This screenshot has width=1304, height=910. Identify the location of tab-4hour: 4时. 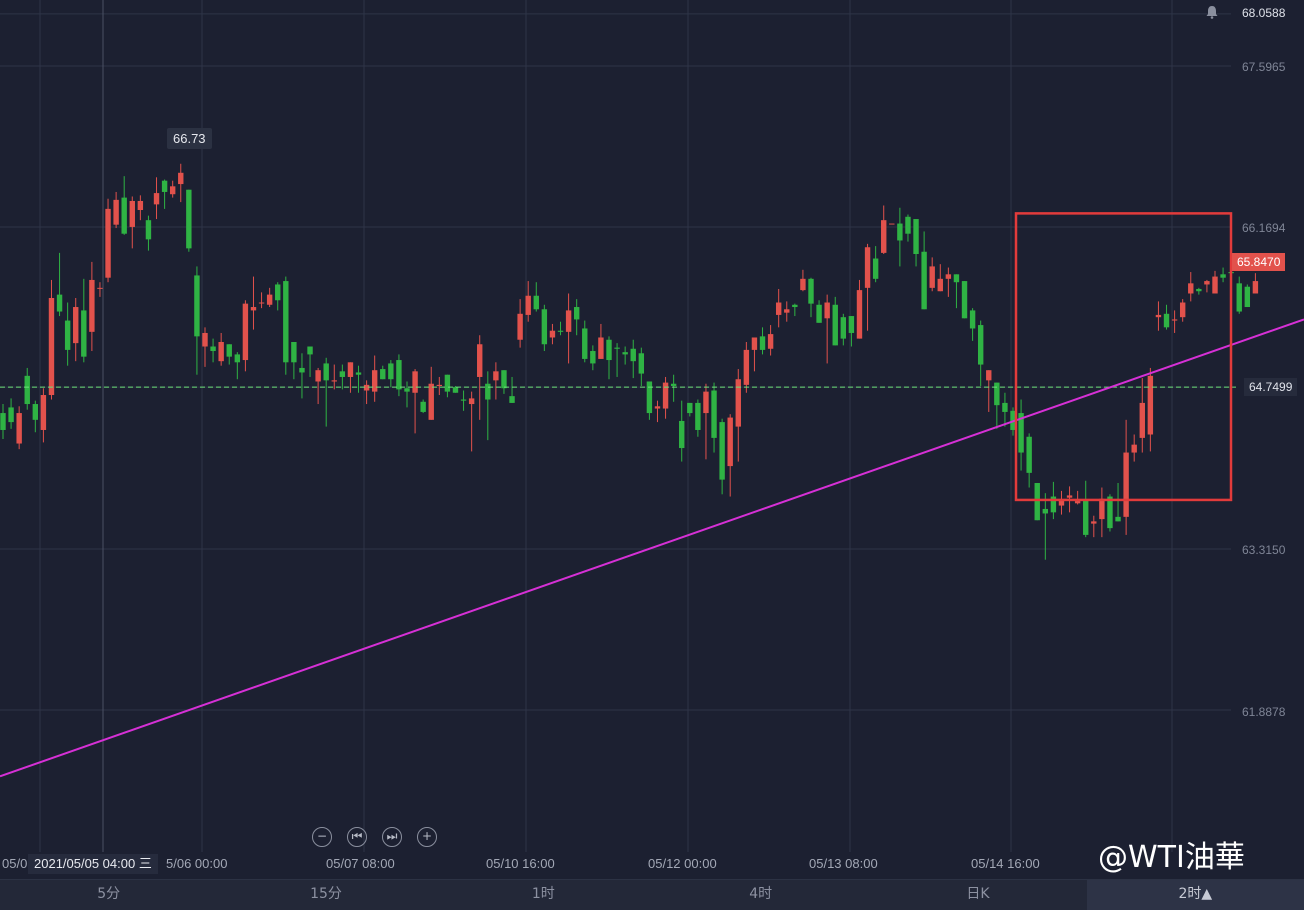
(761, 894).